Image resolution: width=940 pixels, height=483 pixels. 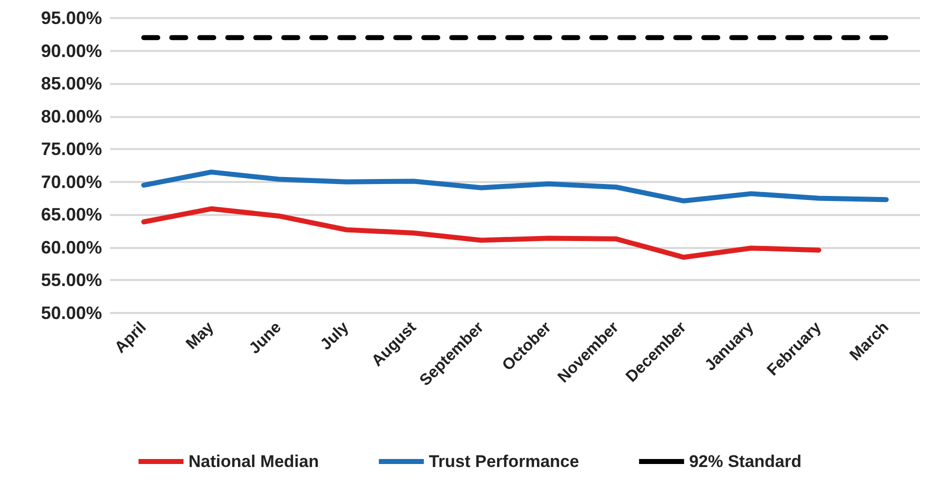 I want to click on y-tick-label: 95.00%, so click(x=71, y=18).